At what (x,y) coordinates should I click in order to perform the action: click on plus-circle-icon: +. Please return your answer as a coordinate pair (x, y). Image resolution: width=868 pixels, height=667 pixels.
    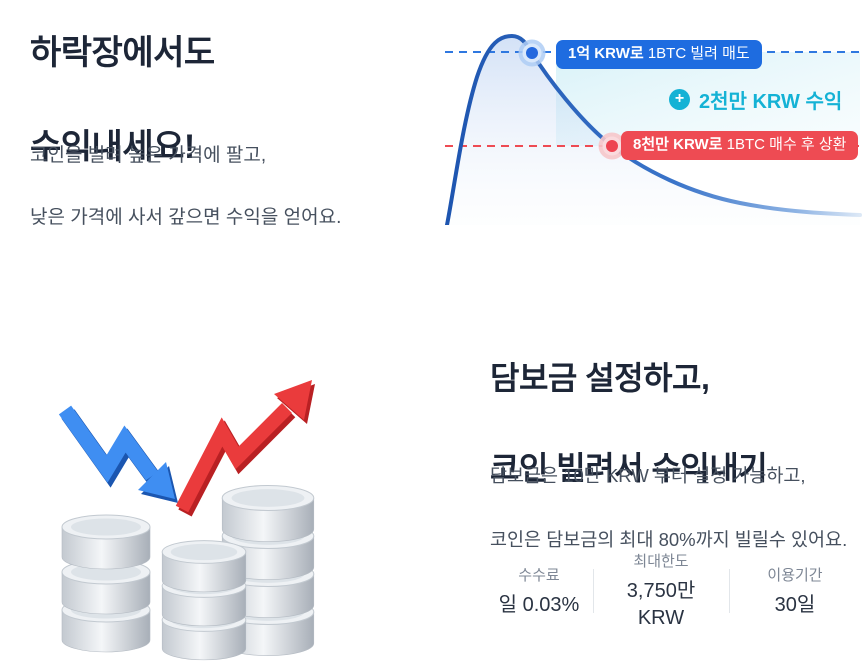
    Looking at the image, I should click on (679, 99).